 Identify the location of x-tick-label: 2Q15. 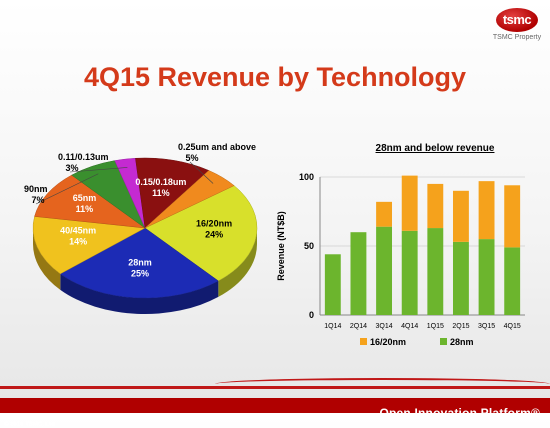
(460, 326).